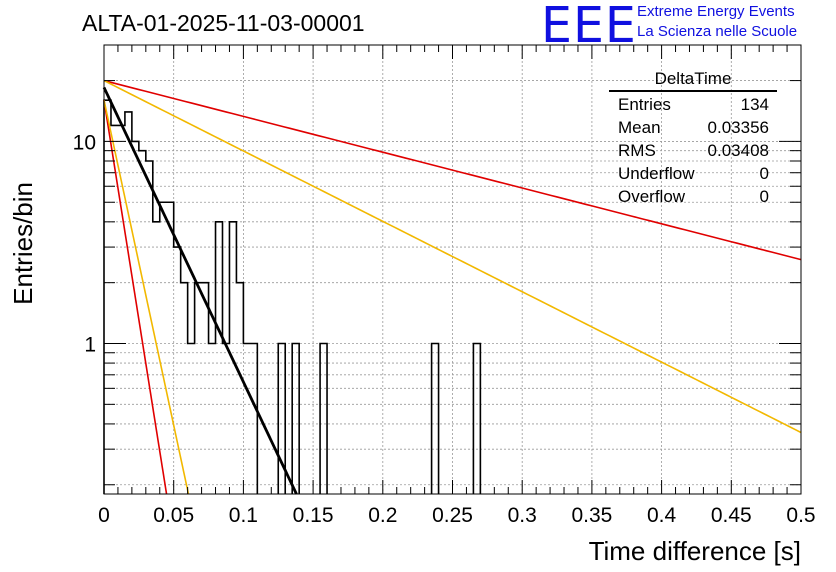  I want to click on stats-row: Overflow 0, so click(693, 196).